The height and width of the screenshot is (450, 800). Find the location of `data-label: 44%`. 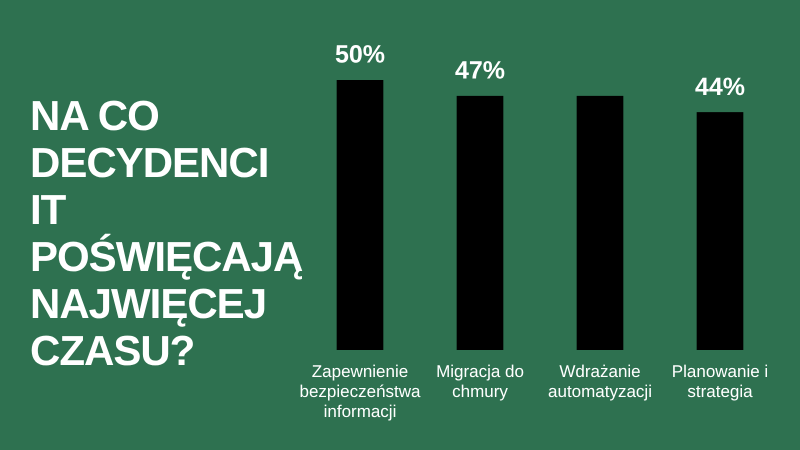

data-label: 44% is located at coordinates (720, 86).